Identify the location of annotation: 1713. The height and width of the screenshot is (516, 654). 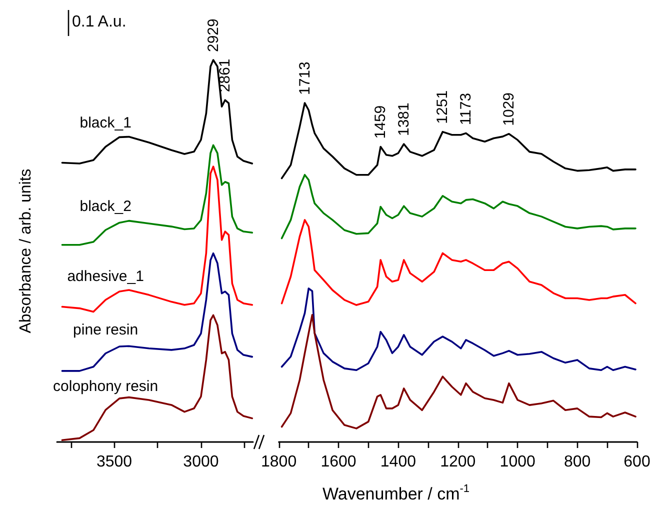
(305, 78).